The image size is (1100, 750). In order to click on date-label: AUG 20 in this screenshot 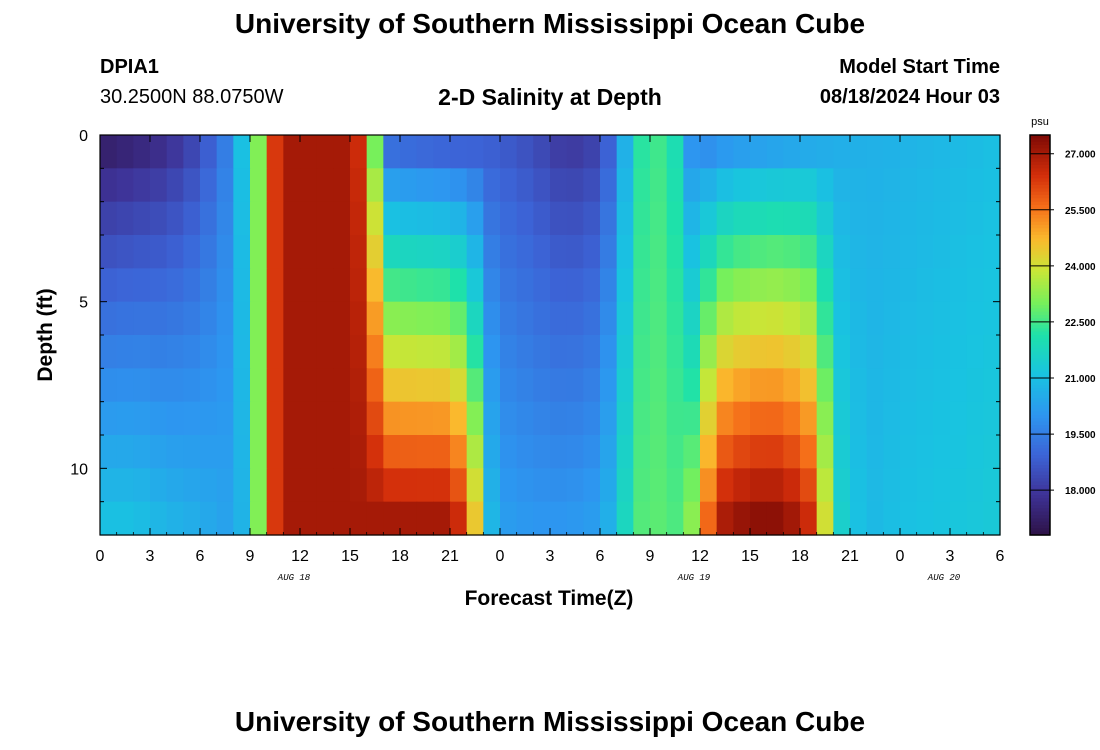, I will do `click(944, 578)`.